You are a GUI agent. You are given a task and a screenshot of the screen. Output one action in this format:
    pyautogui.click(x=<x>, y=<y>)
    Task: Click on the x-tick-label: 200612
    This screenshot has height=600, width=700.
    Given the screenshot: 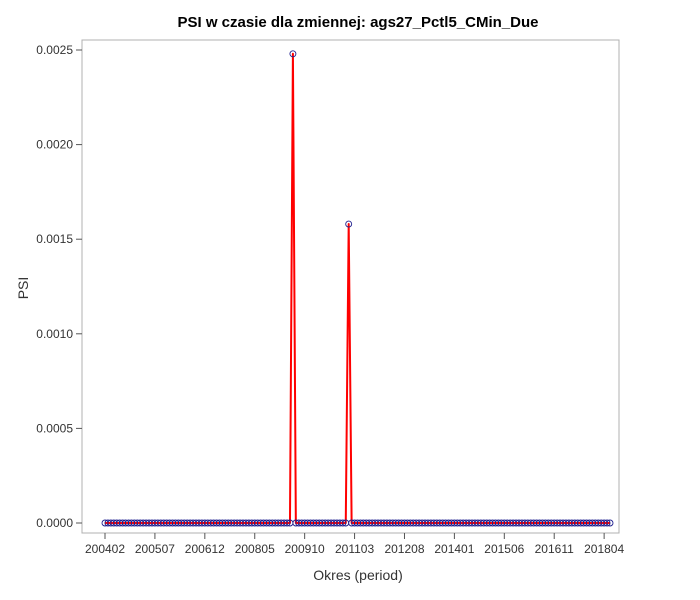 What is the action you would take?
    pyautogui.click(x=205, y=549)
    